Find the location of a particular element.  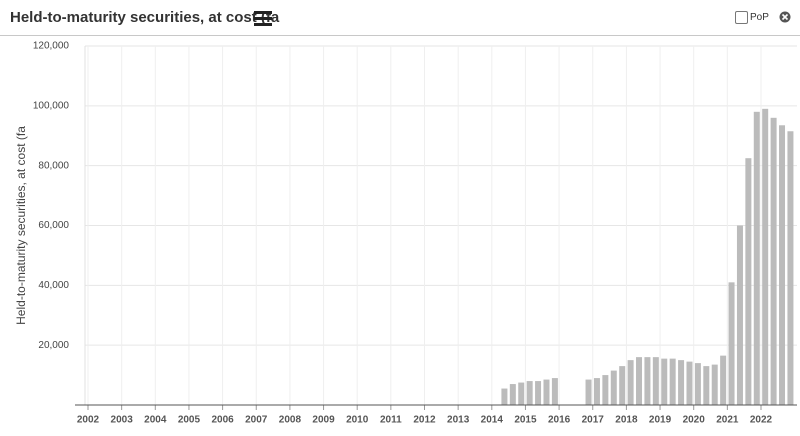

pop-checkbox: PoP is located at coordinates (752, 17).